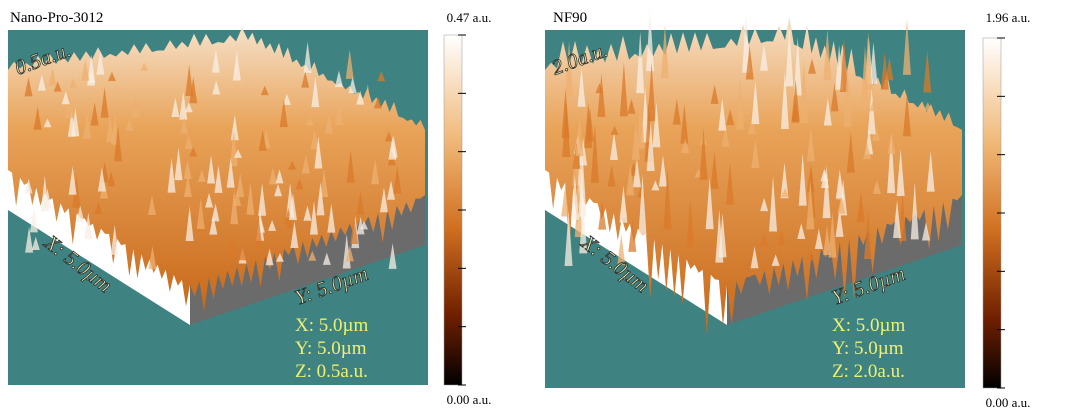 This screenshot has height=412, width=1069. Describe the element at coordinates (469, 17) in the screenshot. I see `colorbar-max: 0.47 a.u.` at that location.